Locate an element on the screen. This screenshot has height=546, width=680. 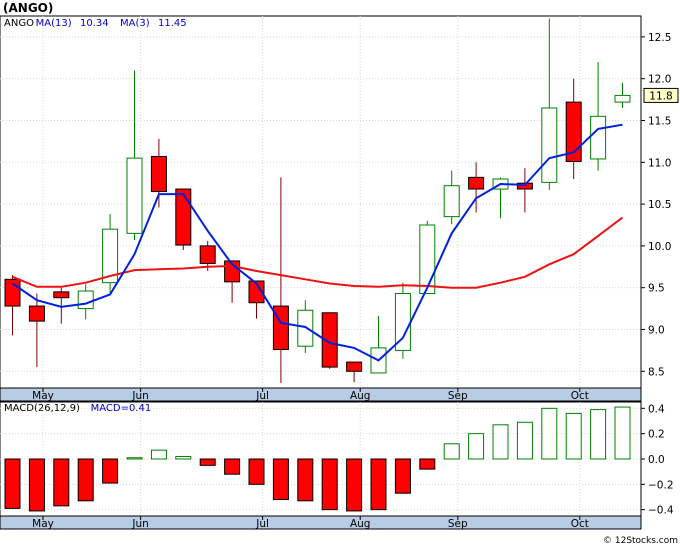
last-price-box is located at coordinates (661, 95).